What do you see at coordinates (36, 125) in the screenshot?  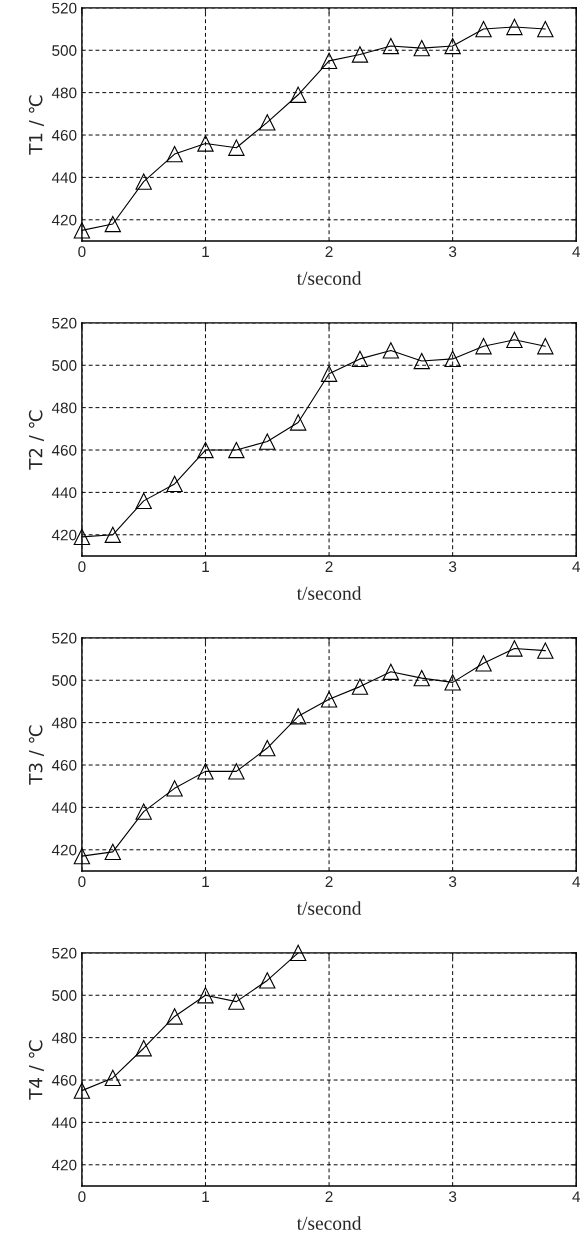 I see `y-axis-title: T1 / ℃` at bounding box center [36, 125].